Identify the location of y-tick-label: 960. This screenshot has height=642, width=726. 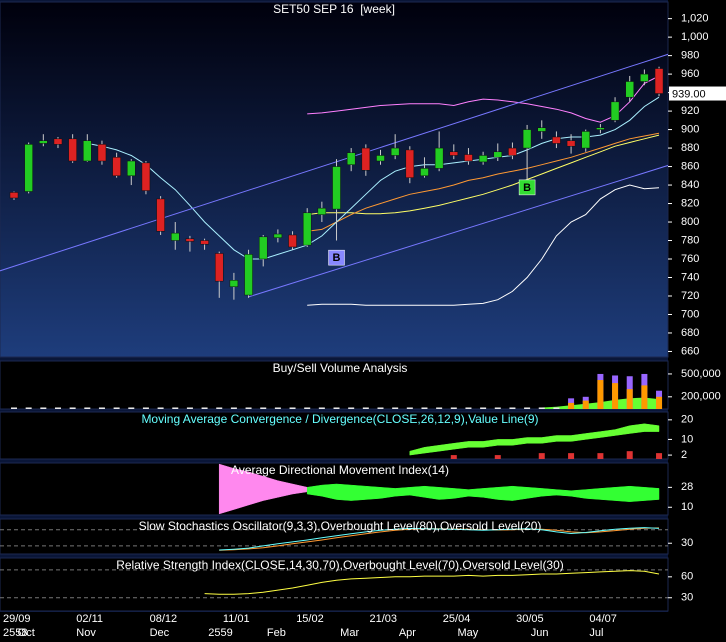
(690, 74).